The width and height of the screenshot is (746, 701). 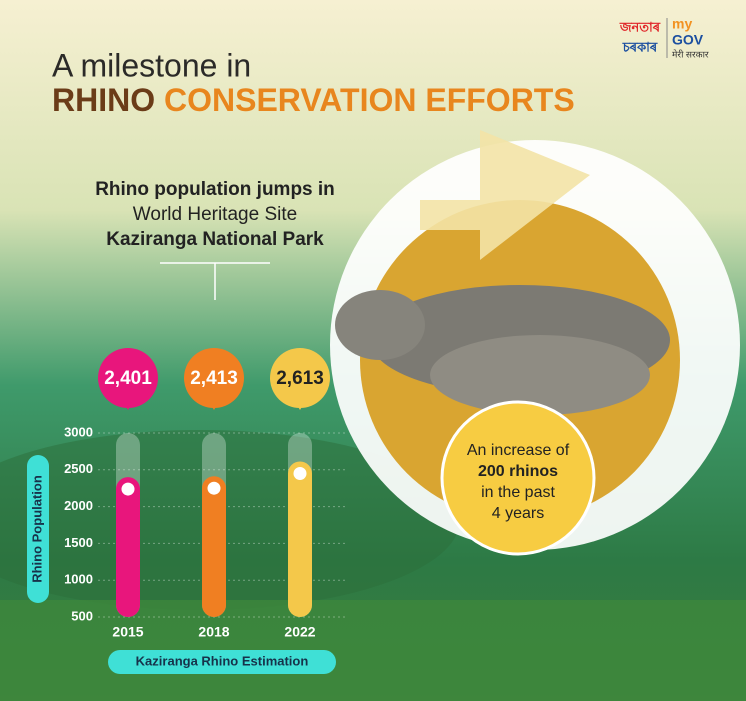 What do you see at coordinates (518, 492) in the screenshot?
I see `annotation: in the past` at bounding box center [518, 492].